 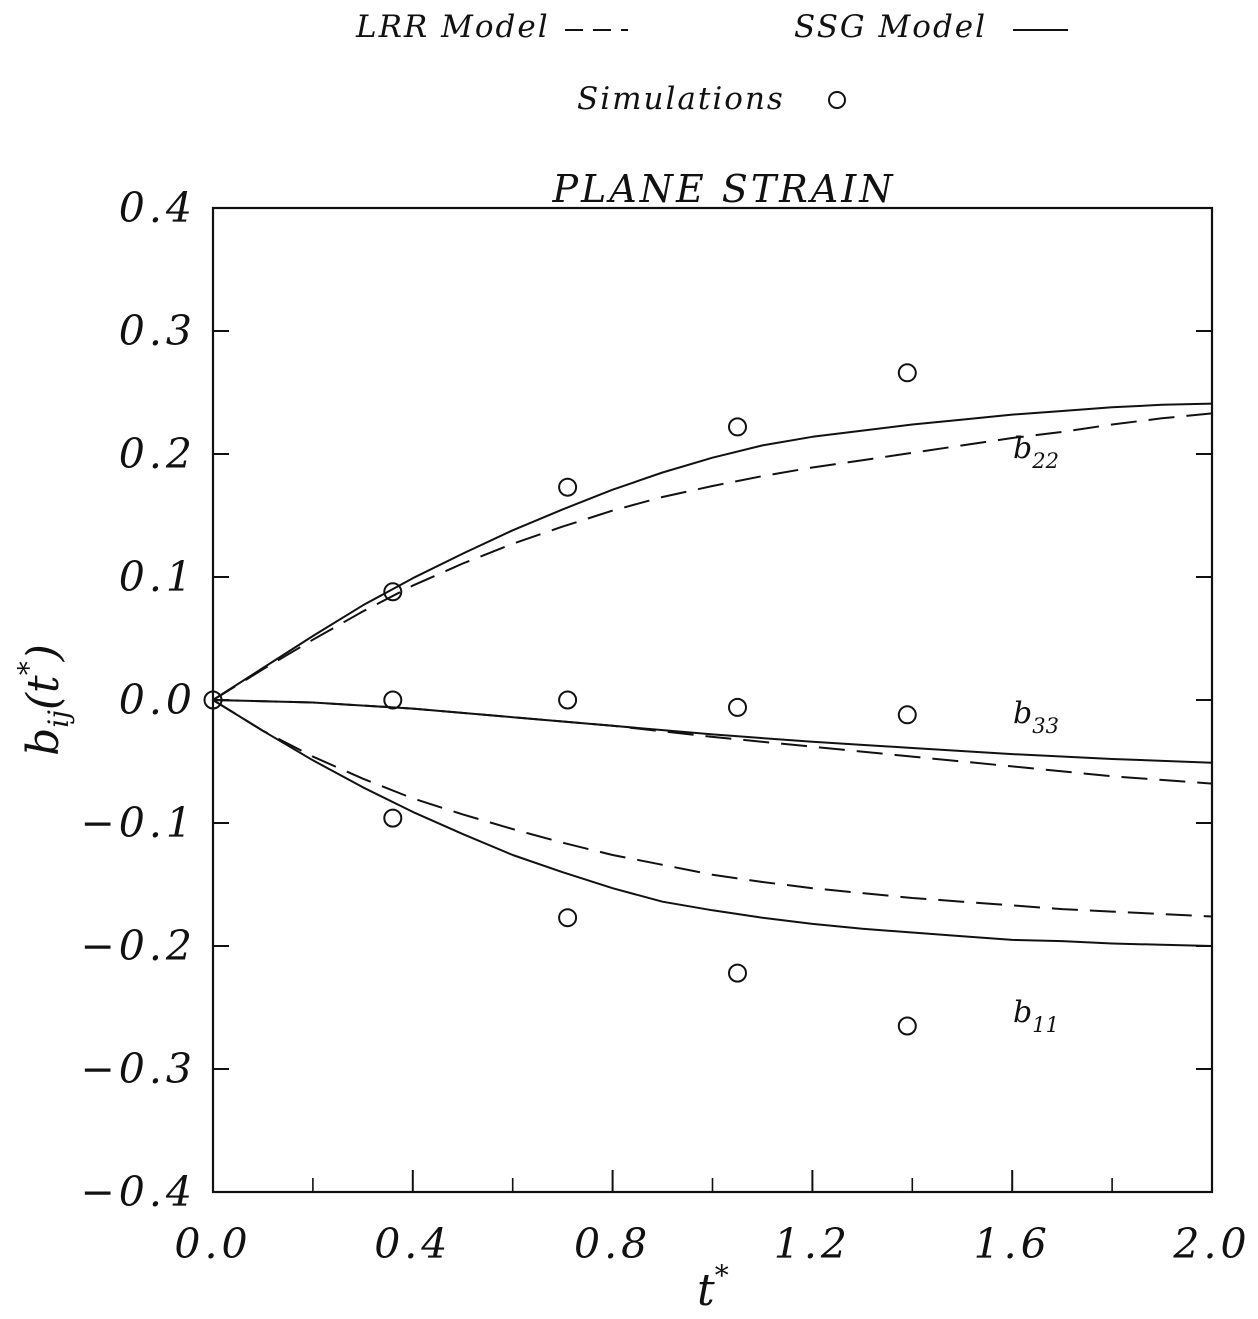 I want to click on y-tick-label: −0.2, so click(x=138, y=946).